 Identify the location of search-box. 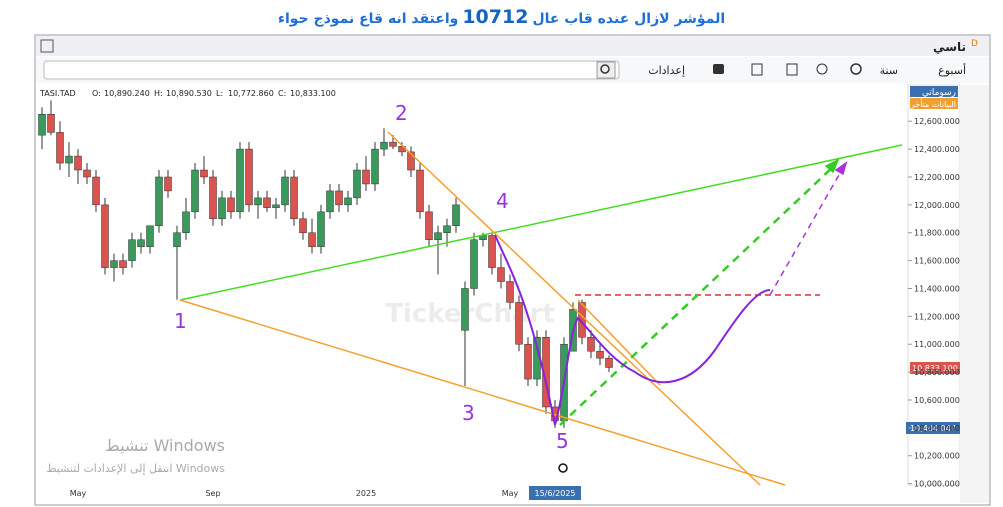
(331, 70).